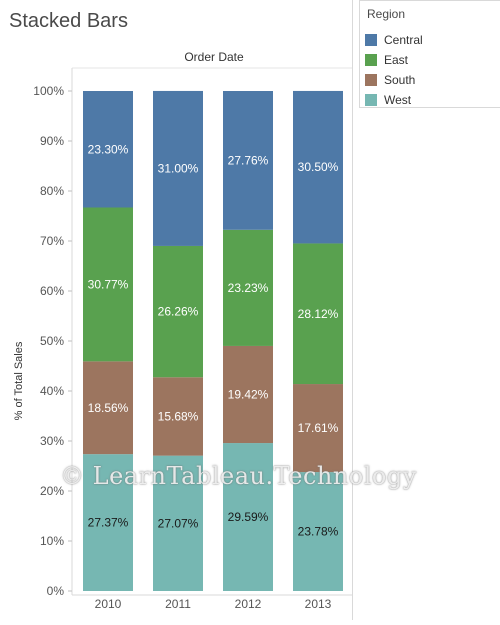 The image size is (500, 625). I want to click on data-label-south-2013: 17.61%, so click(318, 428).